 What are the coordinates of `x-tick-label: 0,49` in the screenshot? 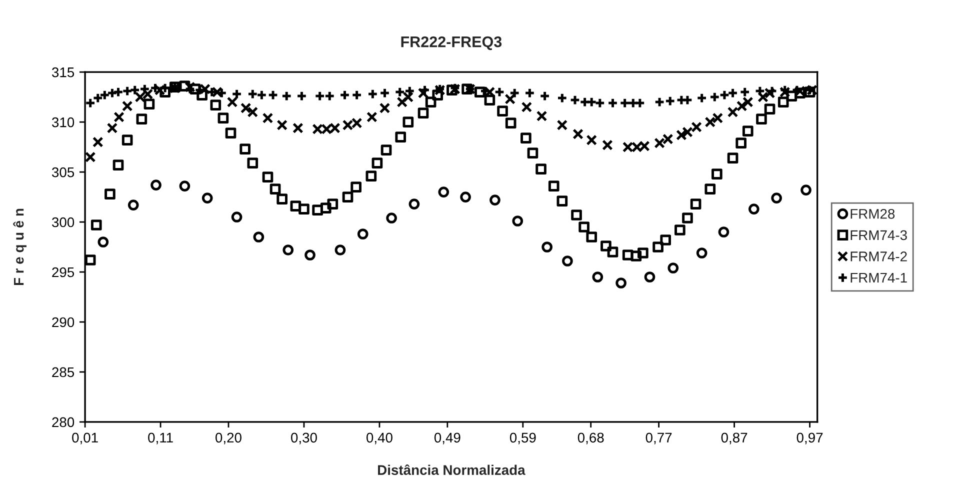 It's located at (447, 438).